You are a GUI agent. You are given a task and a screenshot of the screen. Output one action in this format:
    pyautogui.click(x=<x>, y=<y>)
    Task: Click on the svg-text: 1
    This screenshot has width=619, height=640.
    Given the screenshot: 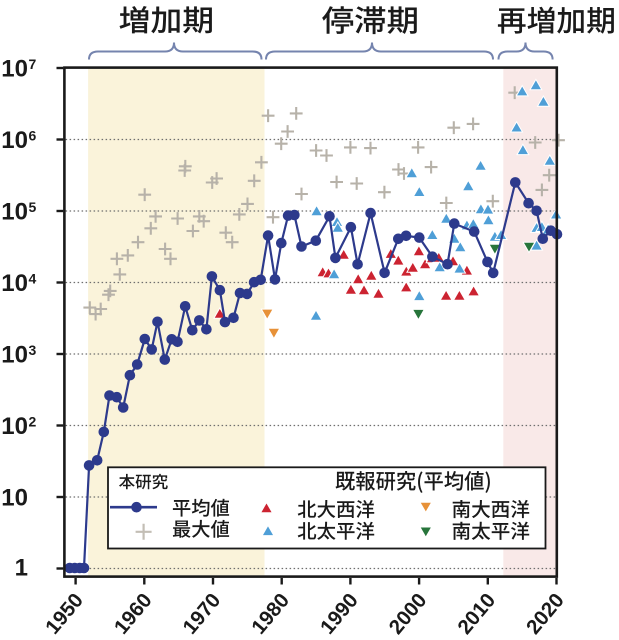 What is the action you would take?
    pyautogui.click(x=21, y=568)
    